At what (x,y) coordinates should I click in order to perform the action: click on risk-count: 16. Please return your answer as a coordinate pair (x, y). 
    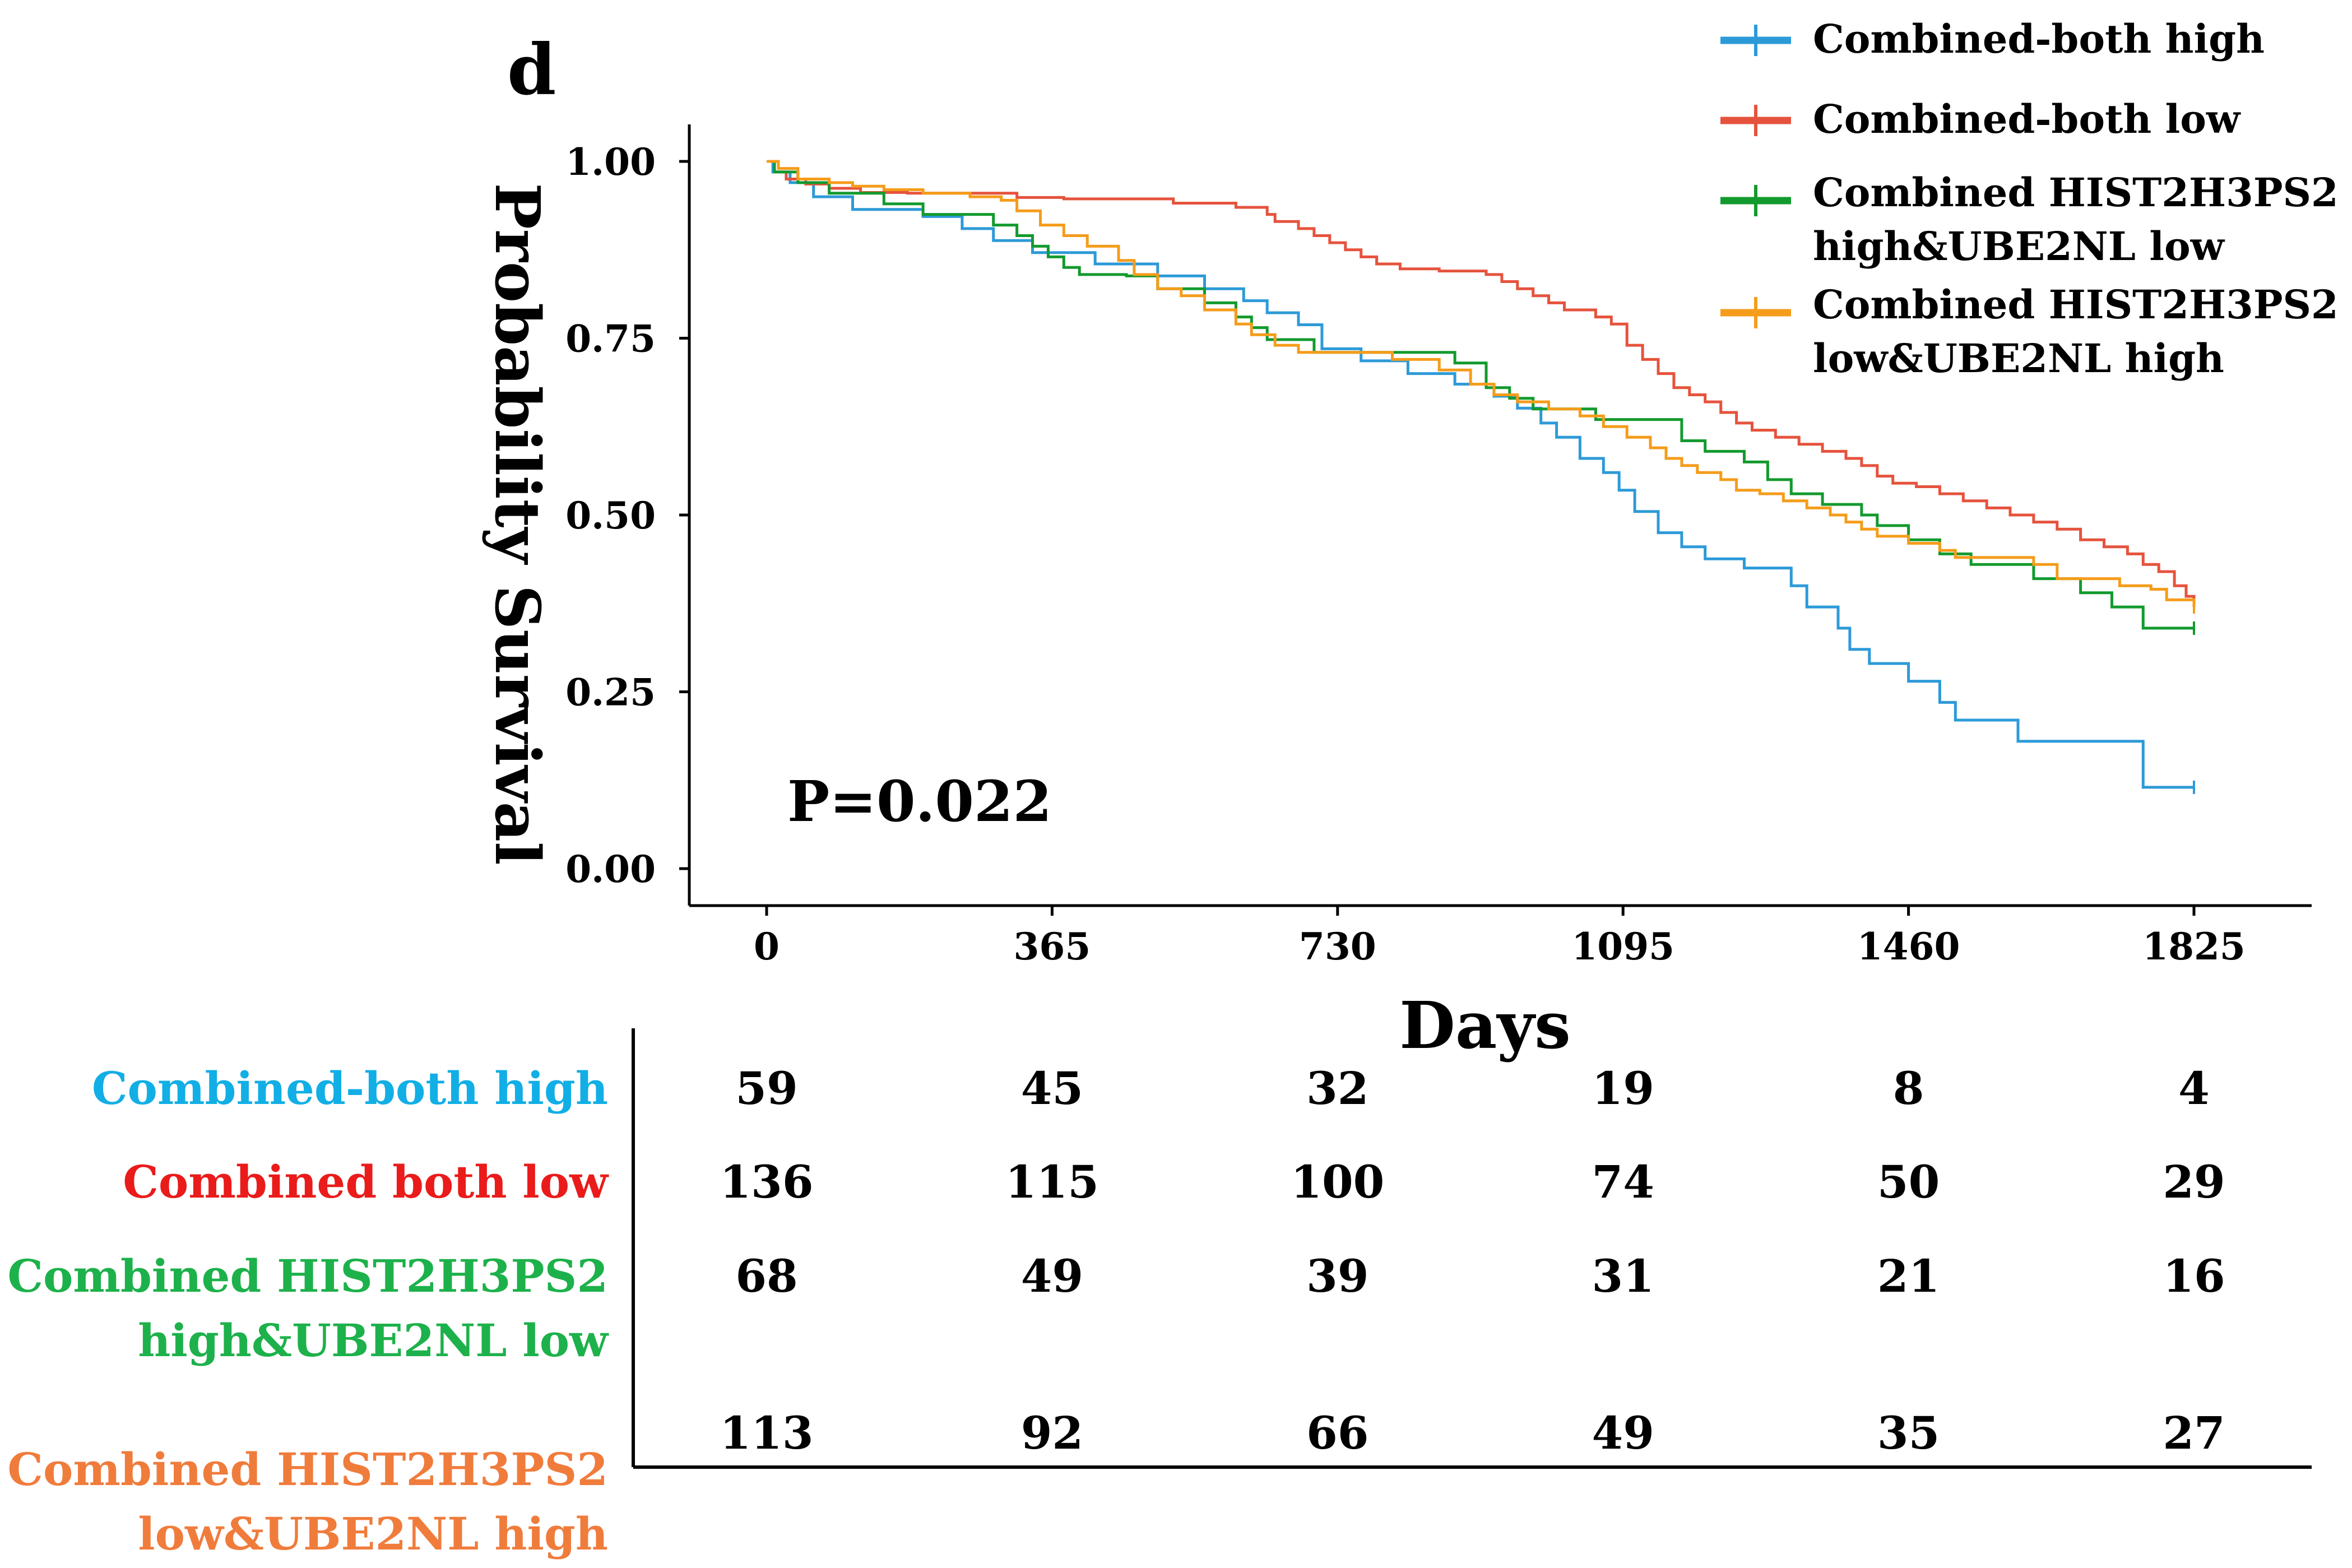
    Looking at the image, I should click on (2194, 1276).